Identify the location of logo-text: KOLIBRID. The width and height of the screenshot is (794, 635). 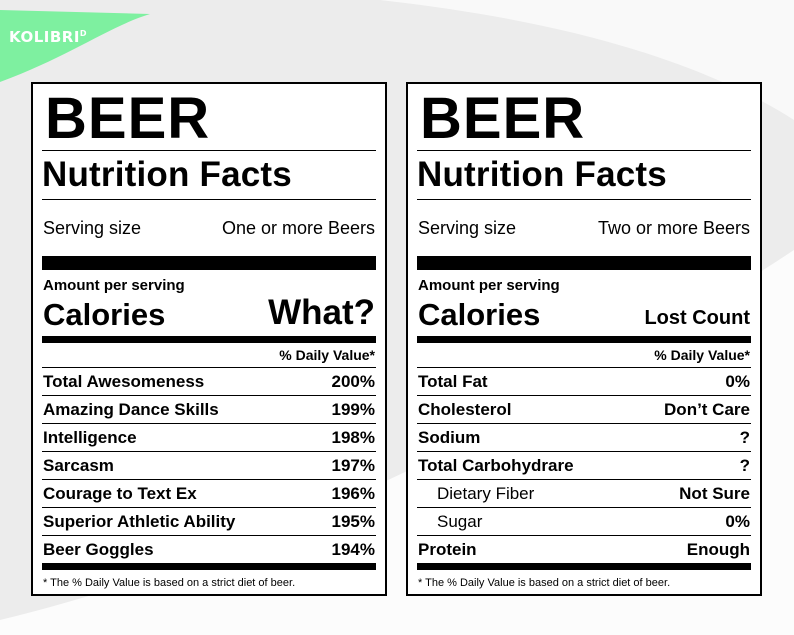
(48, 37).